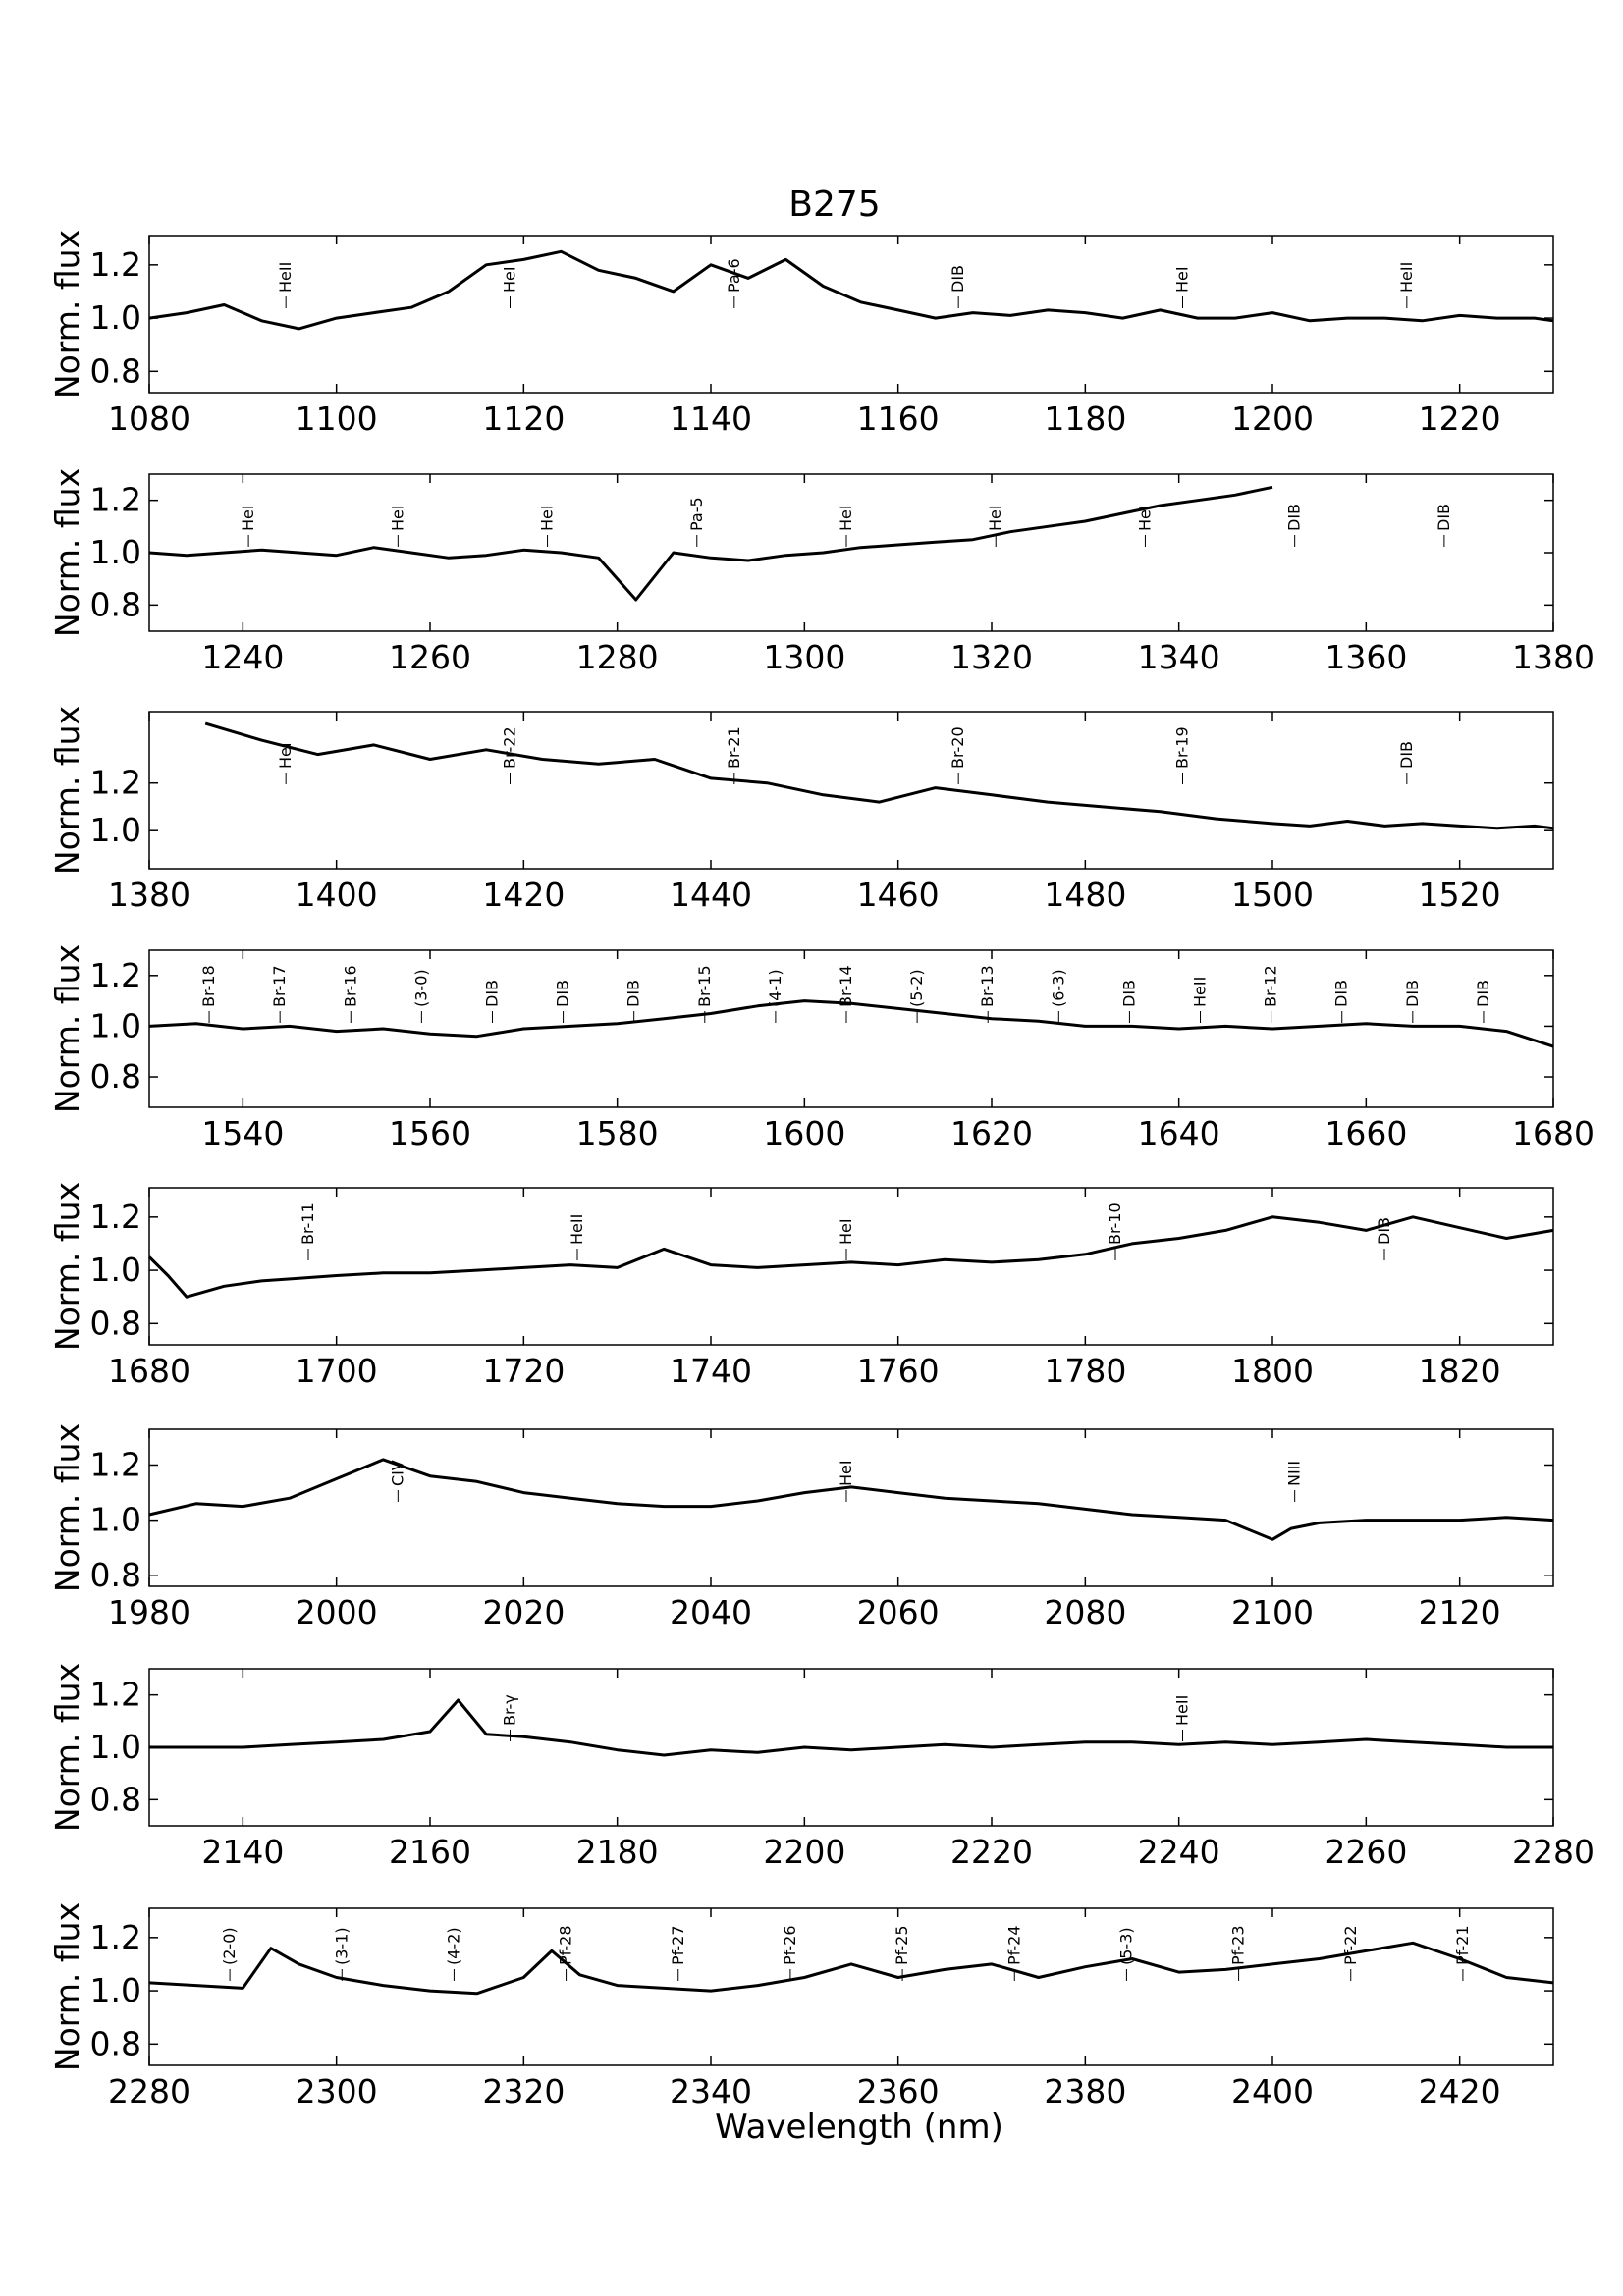 The image size is (1623, 2296). What do you see at coordinates (1272, 895) in the screenshot?
I see `x-tick-label: 1500` at bounding box center [1272, 895].